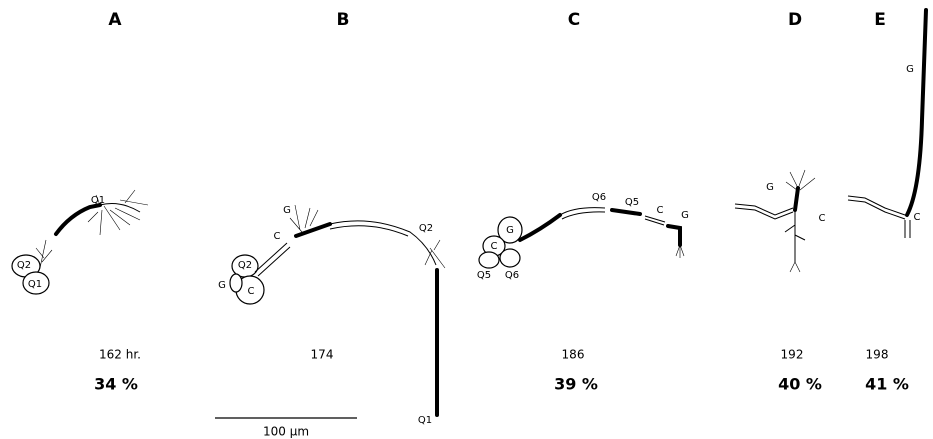 The height and width of the screenshot is (439, 933). Describe the element at coordinates (795, 20) in the screenshot. I see `panel-letter: D` at that location.